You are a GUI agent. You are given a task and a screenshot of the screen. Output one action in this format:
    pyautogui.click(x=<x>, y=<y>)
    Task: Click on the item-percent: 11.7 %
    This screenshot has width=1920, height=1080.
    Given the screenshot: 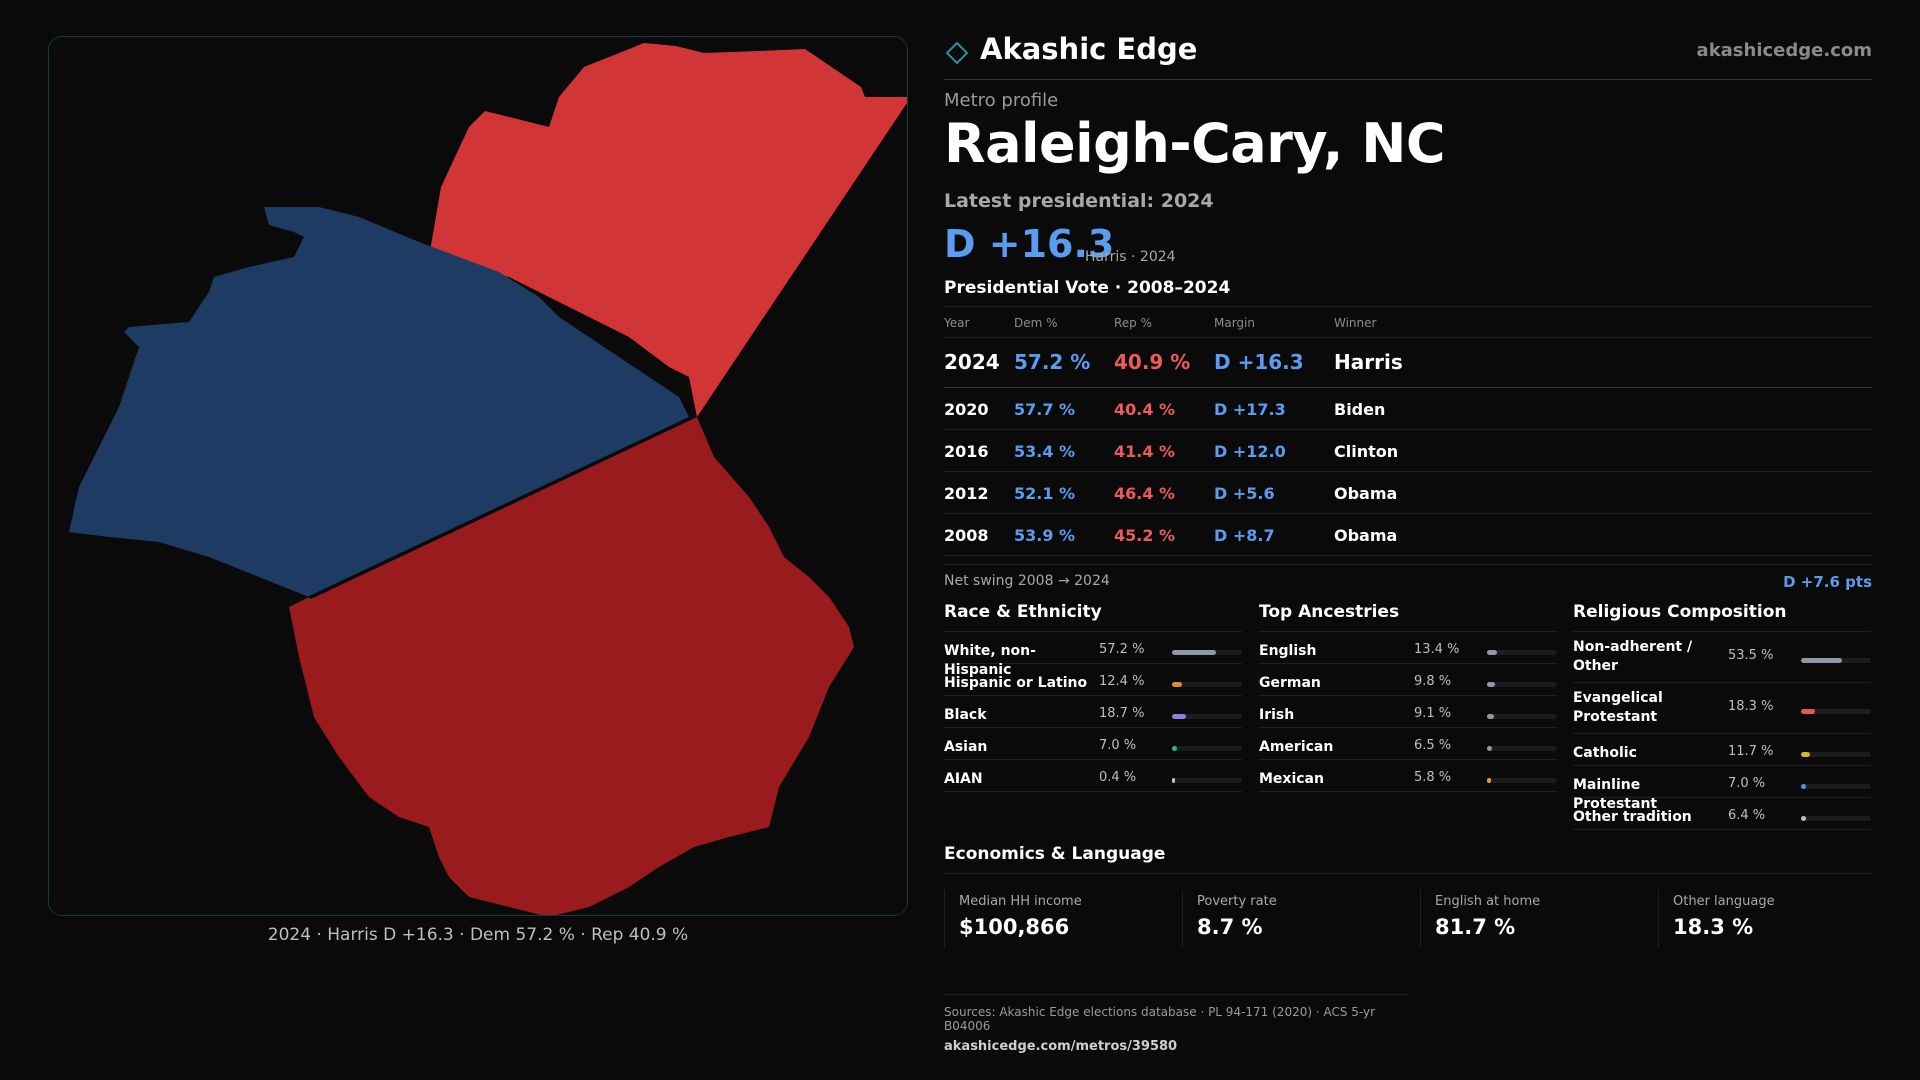 What is the action you would take?
    pyautogui.click(x=1751, y=751)
    